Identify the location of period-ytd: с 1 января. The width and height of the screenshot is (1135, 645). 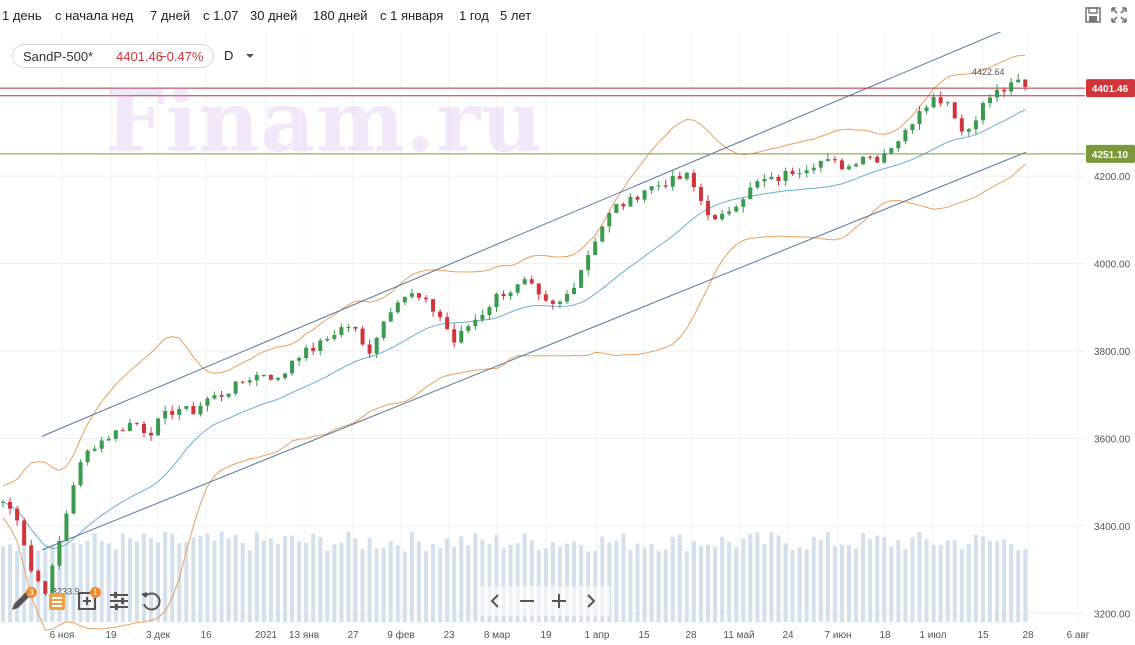
(412, 15).